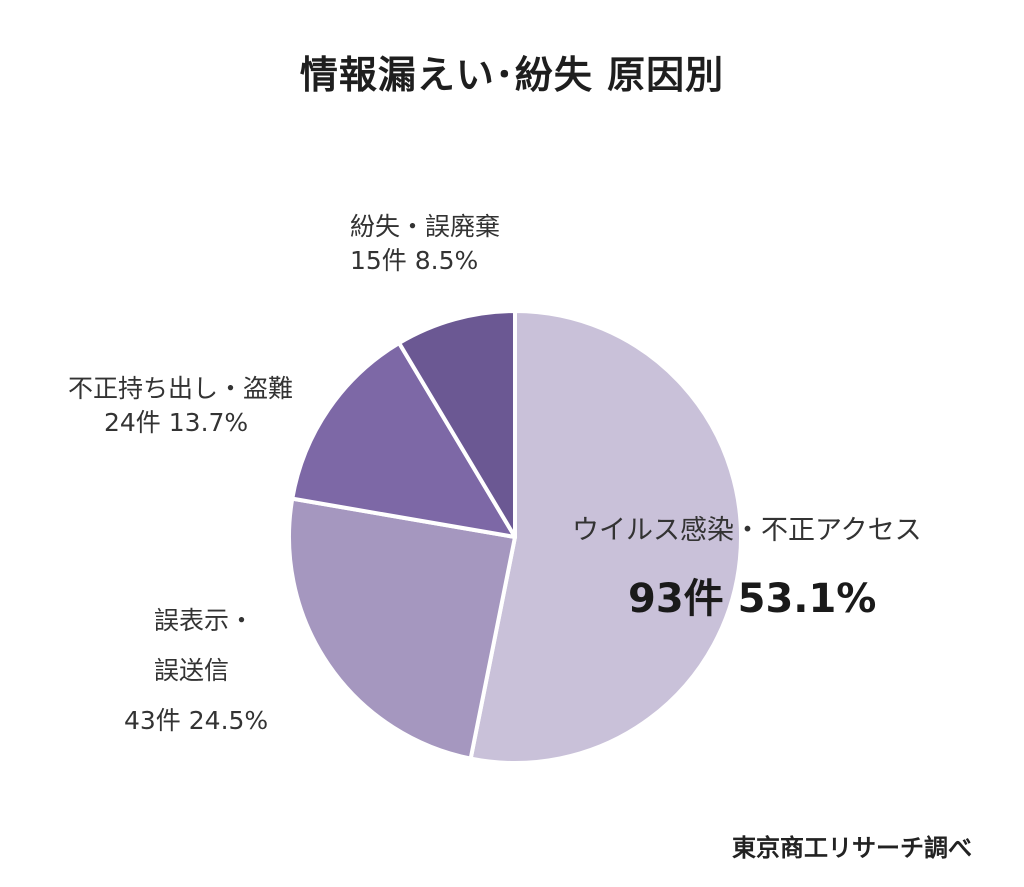 This screenshot has width=1024, height=887. Describe the element at coordinates (378, 260) in the screenshot. I see `label-lost-disposal-count: 15件` at that location.